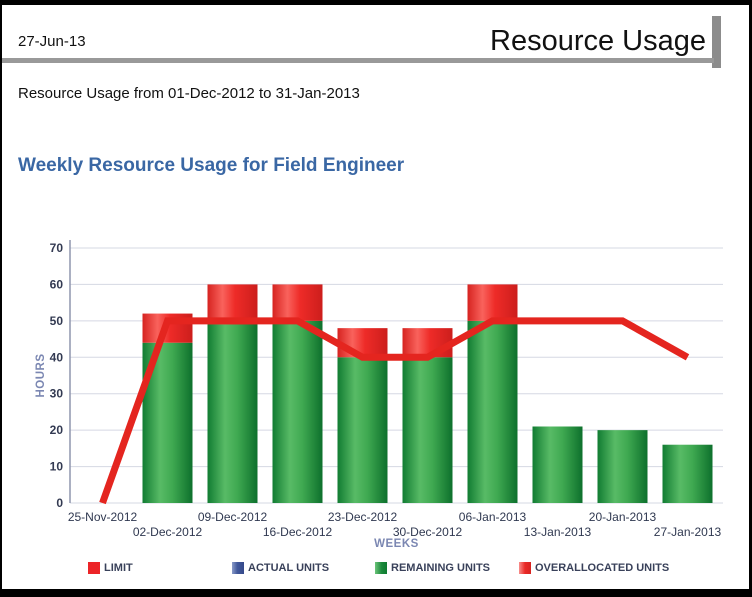 The height and width of the screenshot is (597, 752). I want to click on x-tick-label: 20-Jan-2013, so click(623, 517).